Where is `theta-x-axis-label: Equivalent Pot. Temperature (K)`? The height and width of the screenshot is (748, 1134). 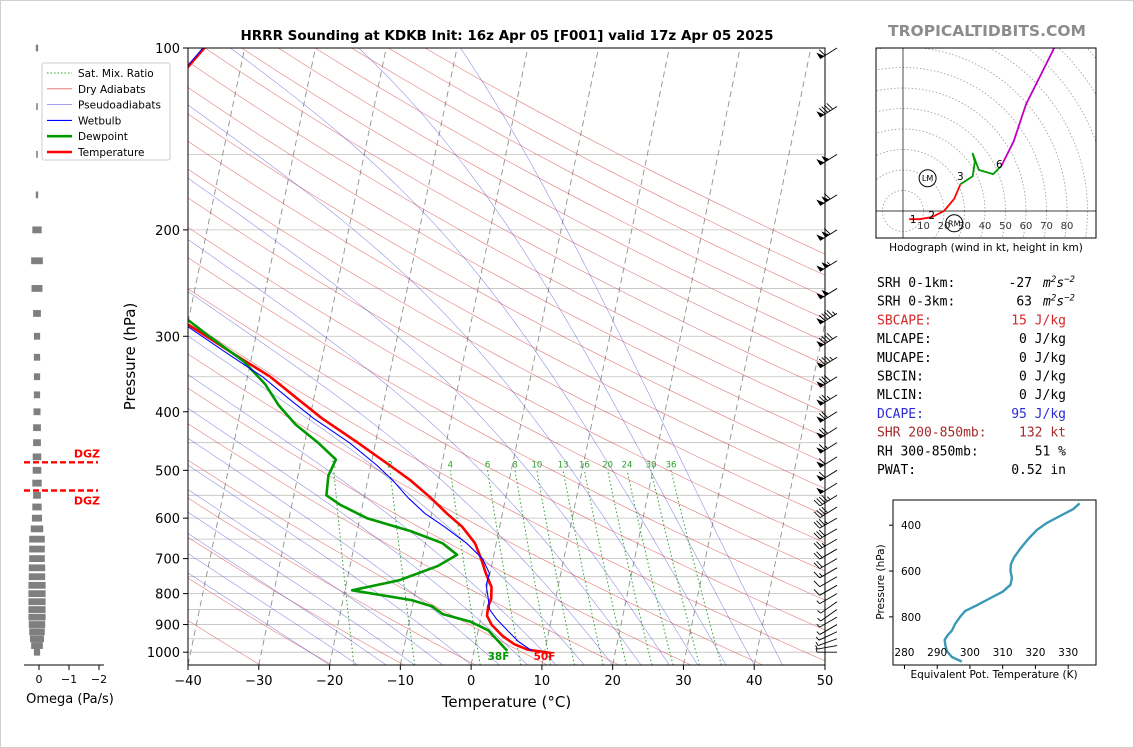
theta-x-axis-label: Equivalent Pot. Temperature (K) is located at coordinates (993, 675).